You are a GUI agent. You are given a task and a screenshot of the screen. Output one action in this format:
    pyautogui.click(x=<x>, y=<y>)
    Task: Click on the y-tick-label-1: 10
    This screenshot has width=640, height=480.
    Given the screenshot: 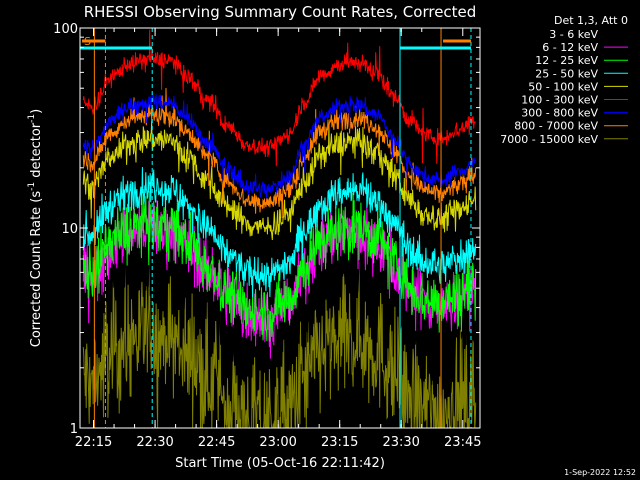 What is the action you would take?
    pyautogui.click(x=69, y=229)
    